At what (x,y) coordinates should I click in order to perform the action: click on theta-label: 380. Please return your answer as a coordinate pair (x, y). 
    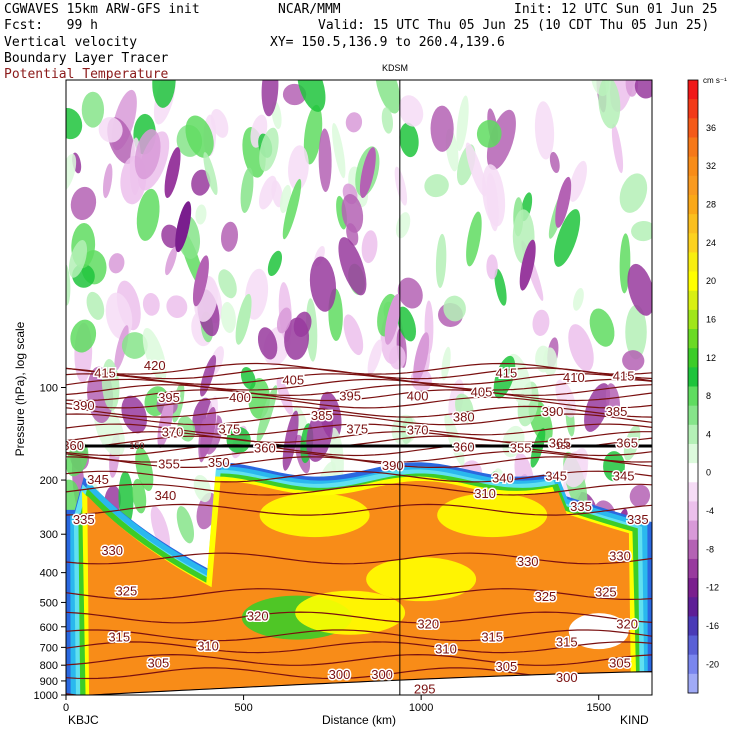
    Looking at the image, I should click on (464, 416).